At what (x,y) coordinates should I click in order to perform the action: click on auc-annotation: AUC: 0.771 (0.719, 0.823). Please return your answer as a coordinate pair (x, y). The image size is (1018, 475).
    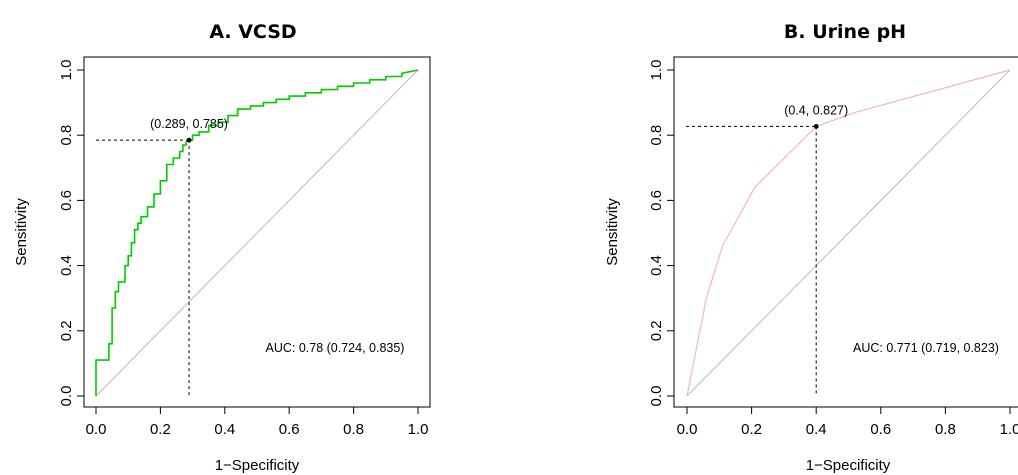
    Looking at the image, I should click on (926, 348).